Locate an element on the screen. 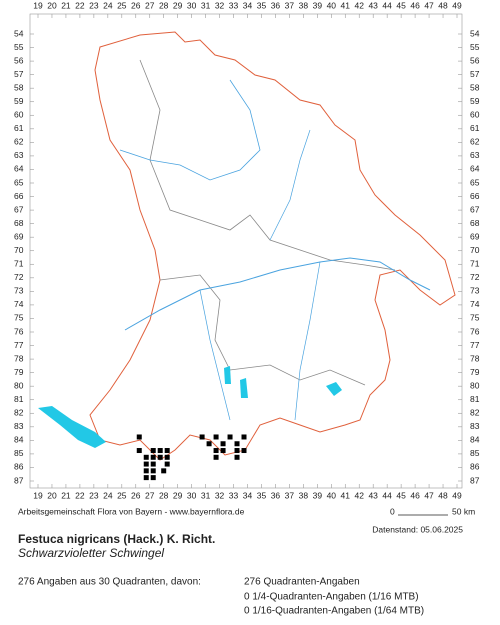  column-label: 39 is located at coordinates (318, 495).